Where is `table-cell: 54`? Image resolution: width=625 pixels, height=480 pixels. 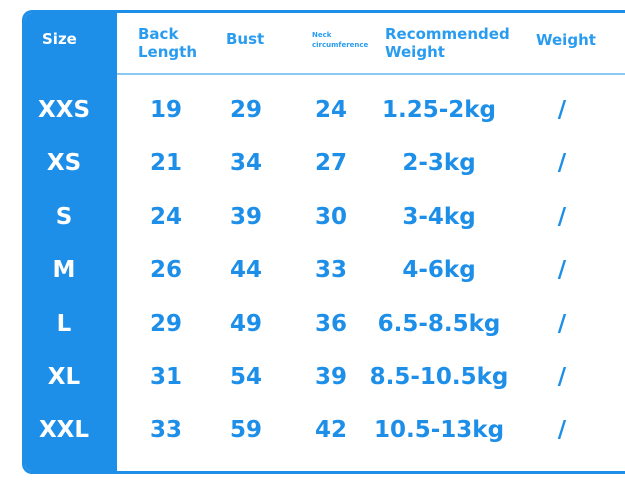 table-cell: 54 is located at coordinates (246, 377).